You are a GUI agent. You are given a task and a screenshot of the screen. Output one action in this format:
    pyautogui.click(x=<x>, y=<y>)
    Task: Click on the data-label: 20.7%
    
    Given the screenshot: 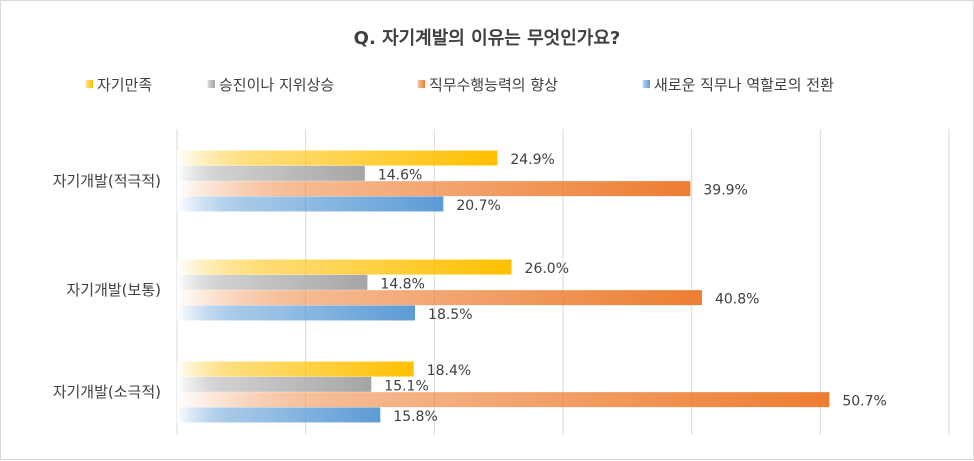 What is the action you would take?
    pyautogui.click(x=478, y=206)
    